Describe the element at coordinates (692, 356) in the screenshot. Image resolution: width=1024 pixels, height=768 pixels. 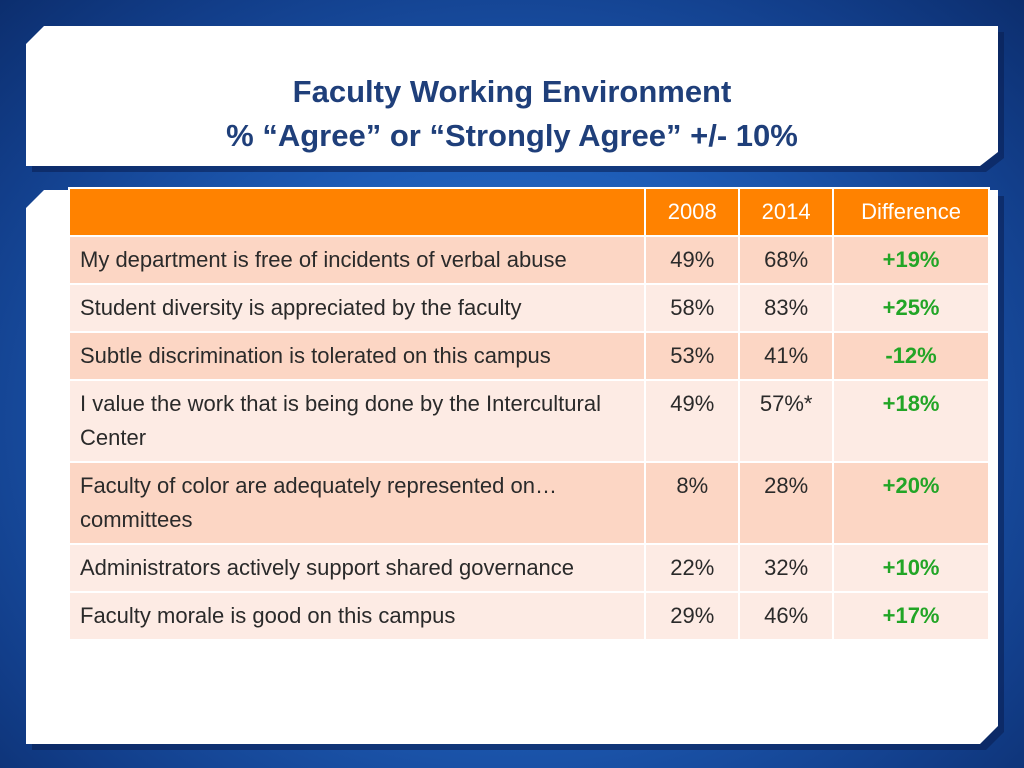
I see `row-2008: 53%` at that location.